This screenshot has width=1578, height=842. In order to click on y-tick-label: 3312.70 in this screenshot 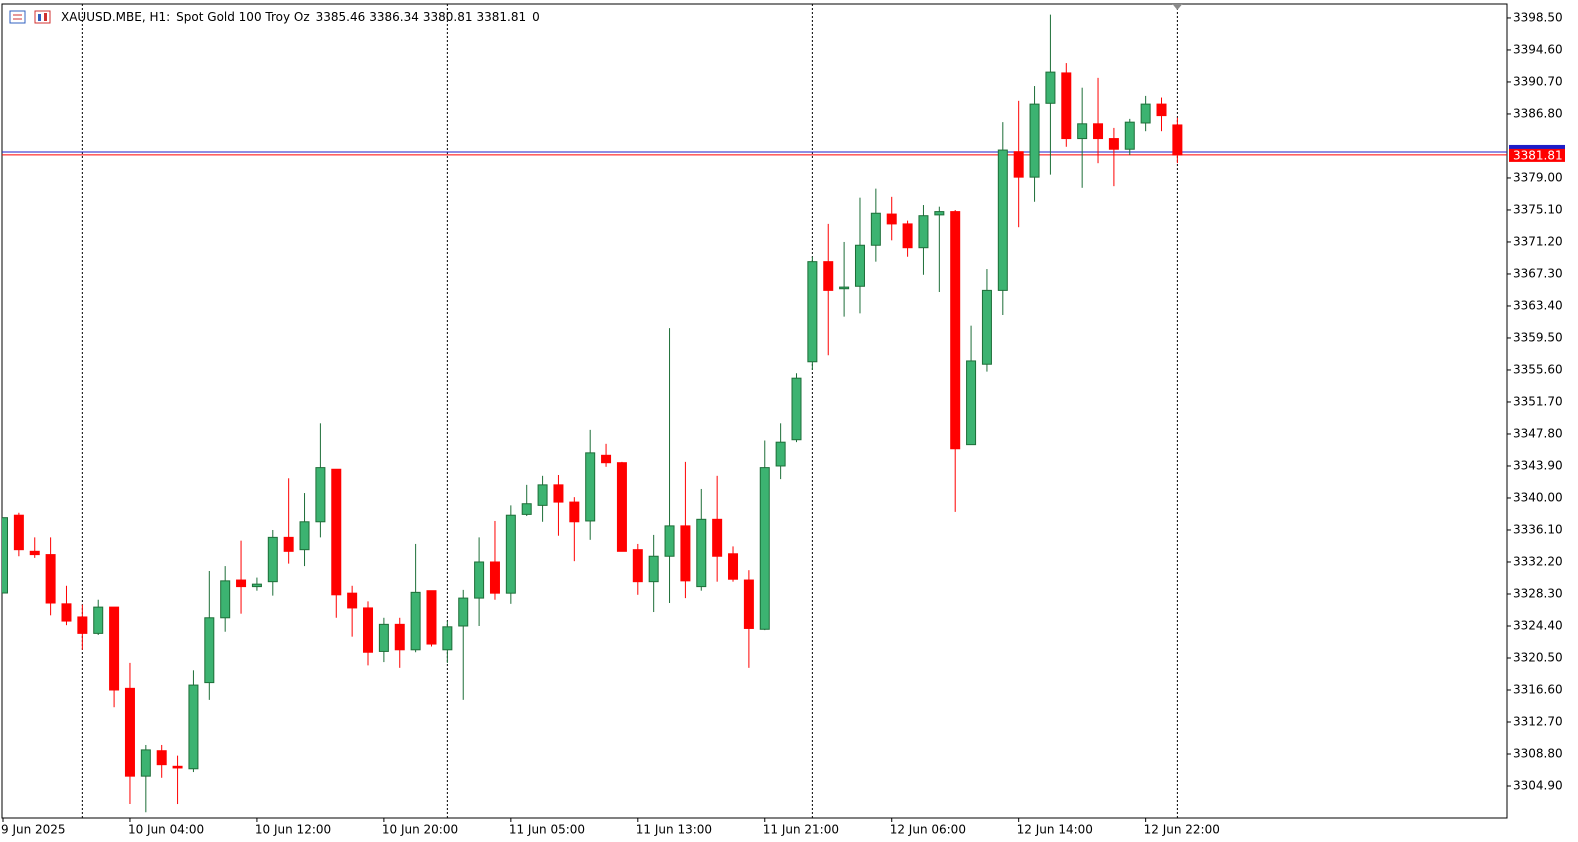, I will do `click(1538, 721)`.